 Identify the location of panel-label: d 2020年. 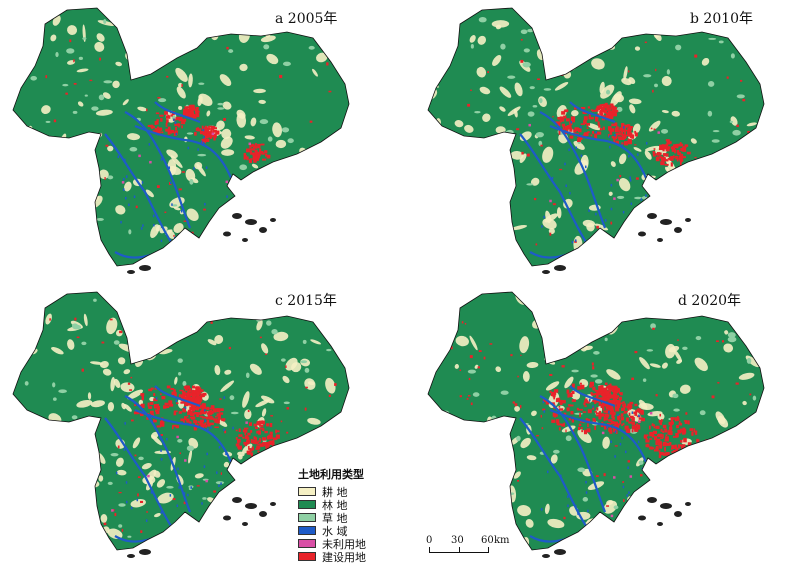
(710, 301).